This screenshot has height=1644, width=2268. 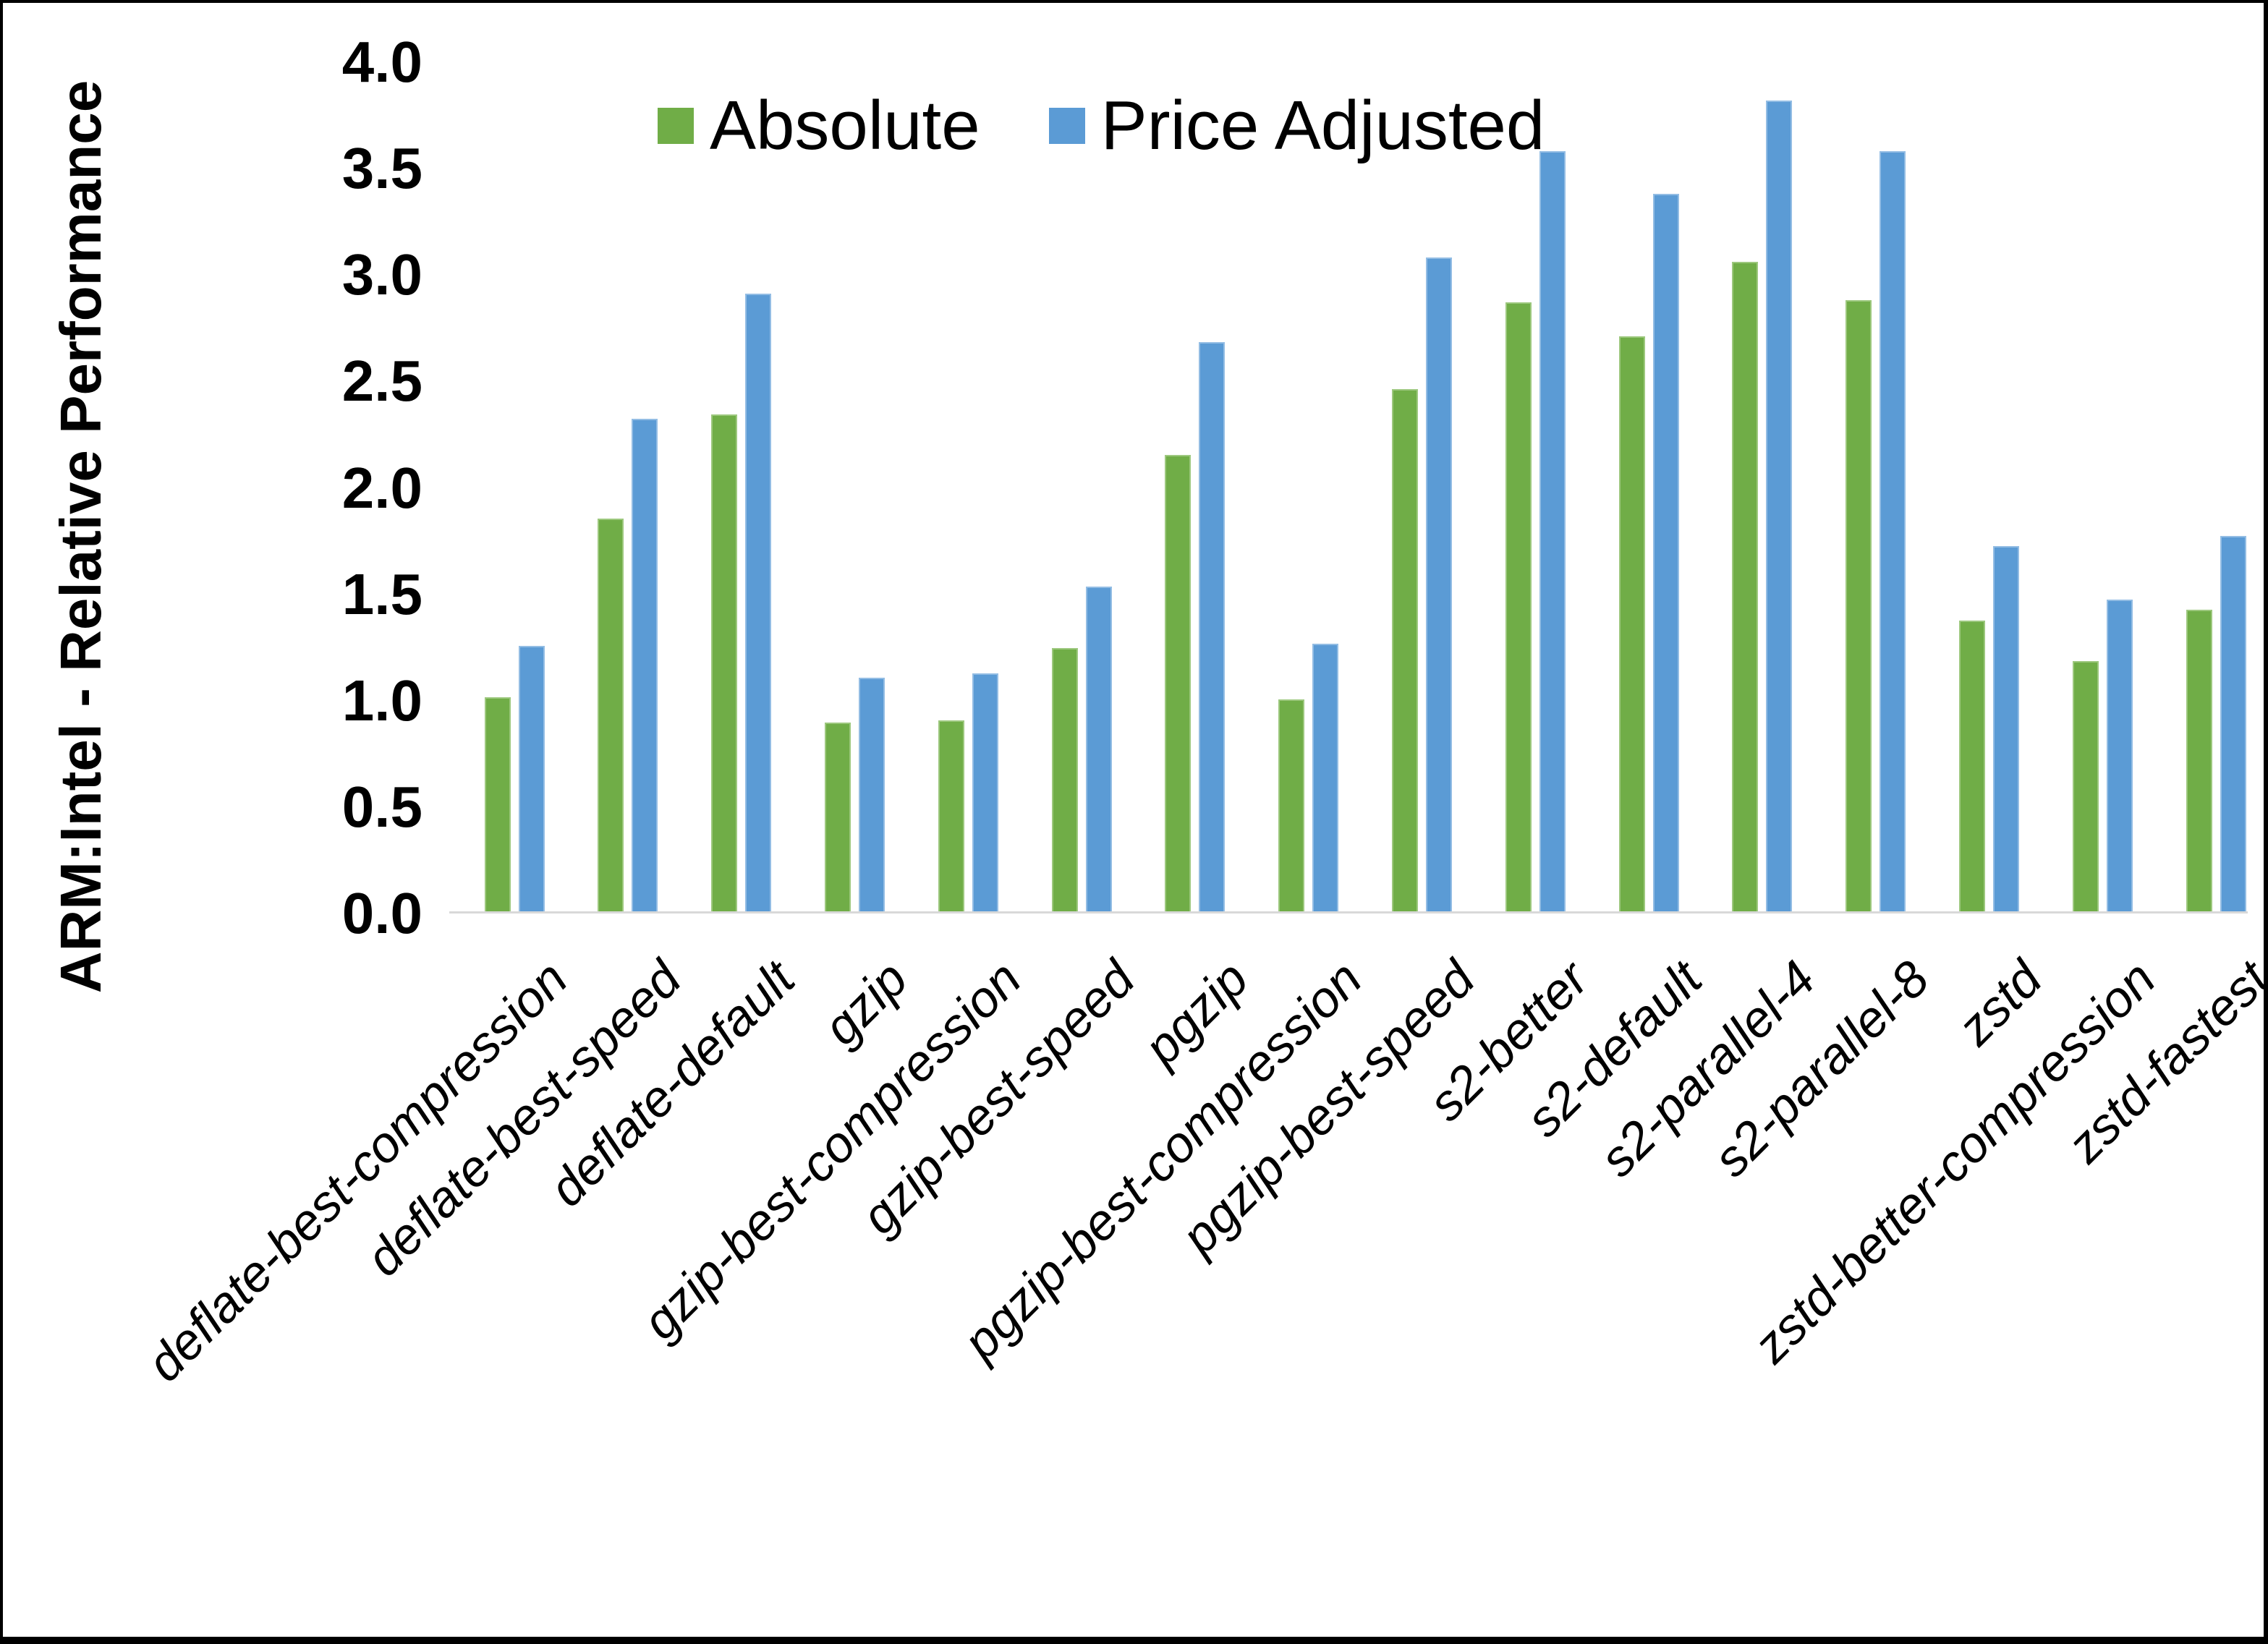 What do you see at coordinates (1322, 125) in the screenshot?
I see `legend-label-price-adjusted: Price Adjusted` at bounding box center [1322, 125].